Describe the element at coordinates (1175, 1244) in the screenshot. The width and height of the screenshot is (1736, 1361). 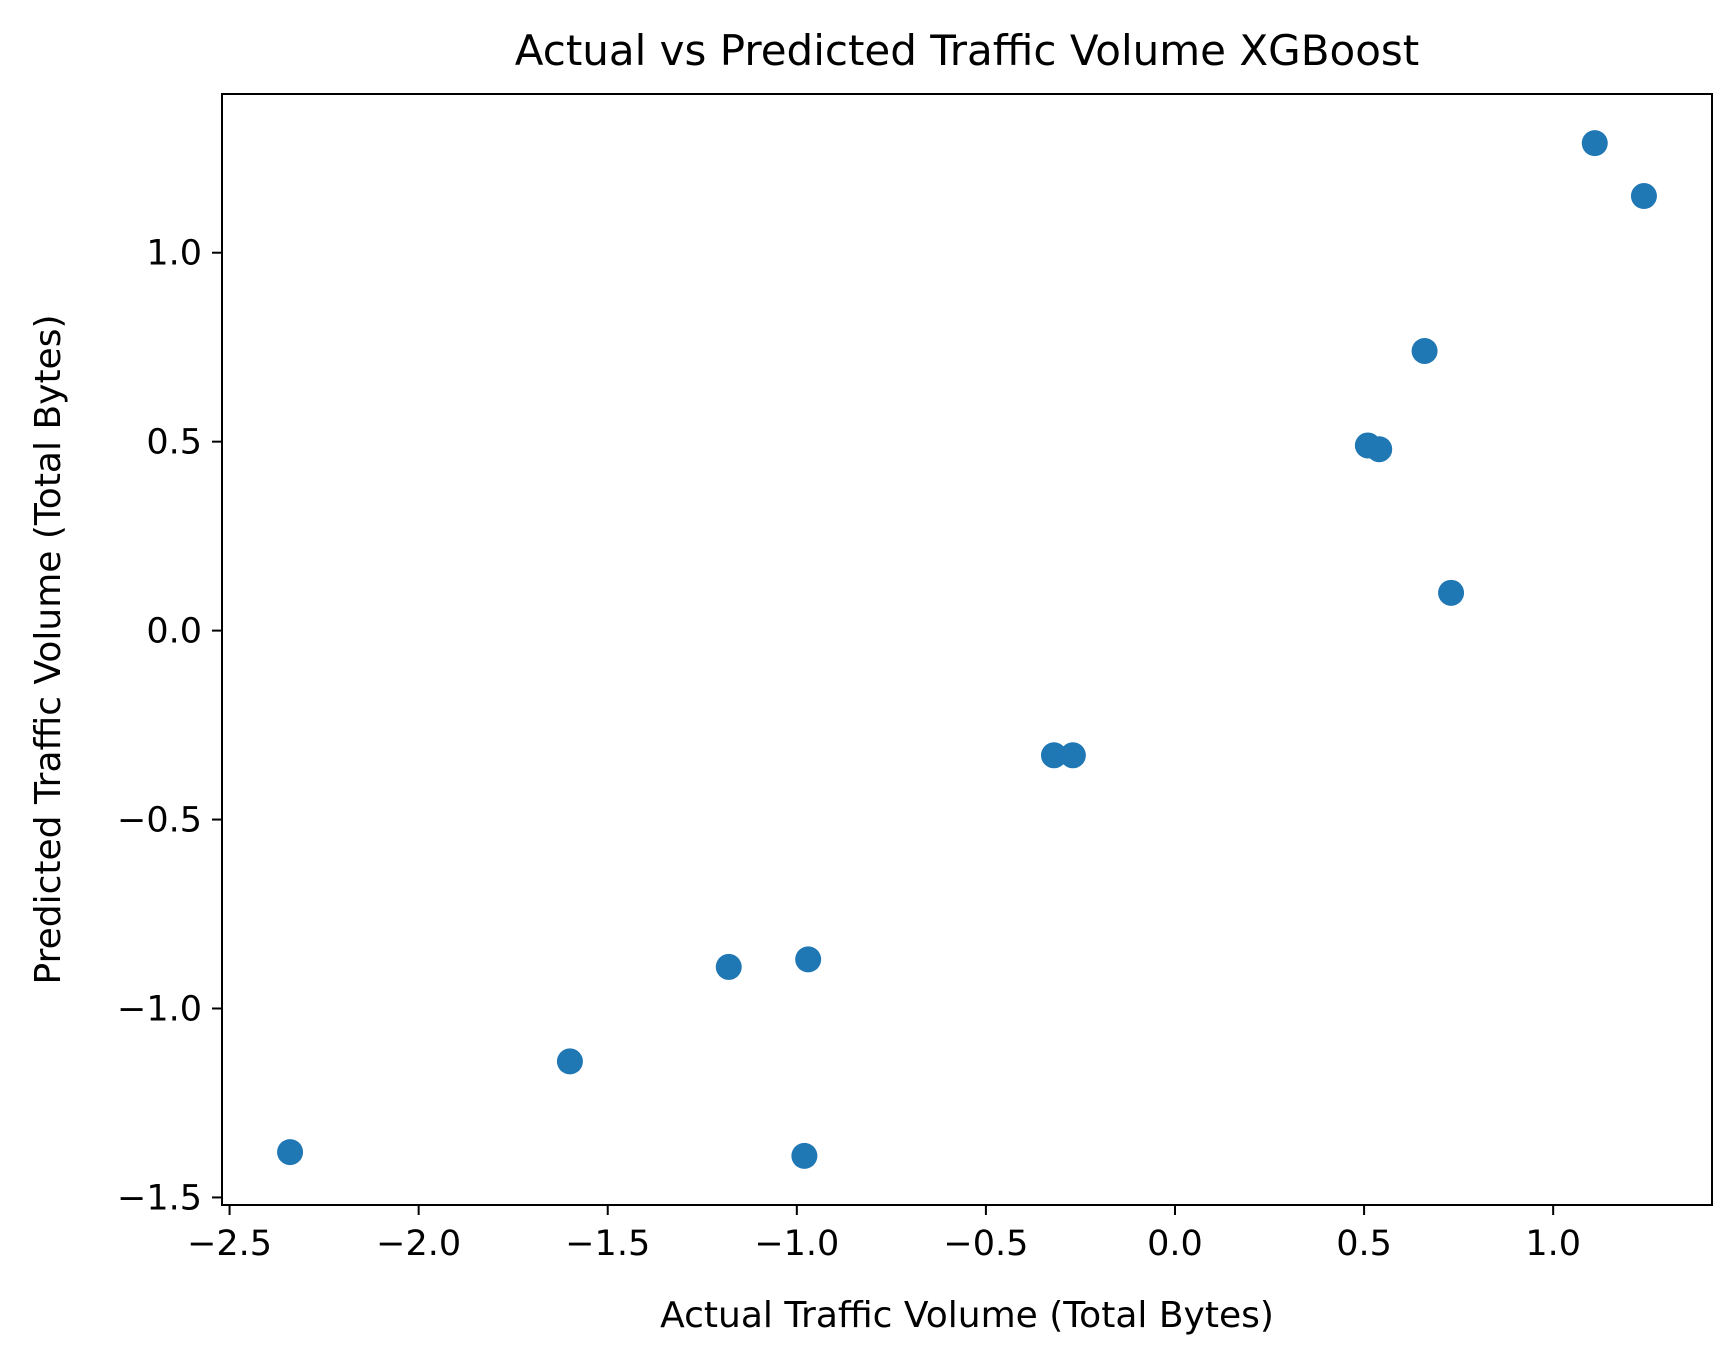
I see `x-tick-label: 0.0` at that location.